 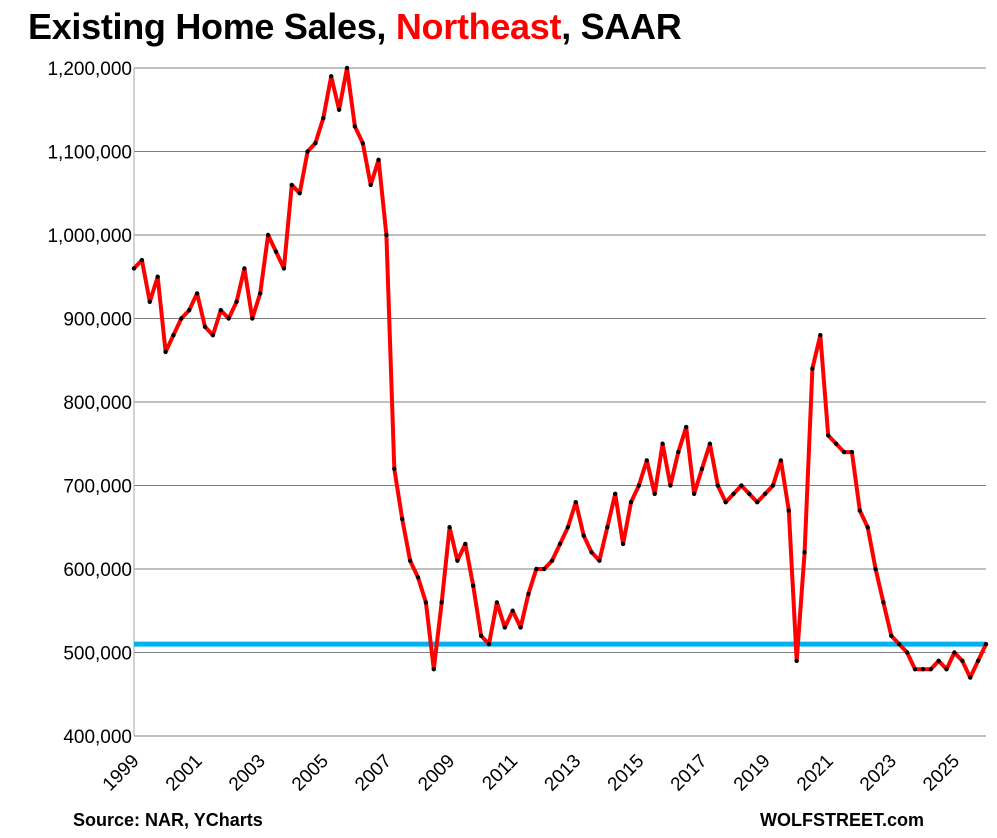 What do you see at coordinates (478, 26) in the screenshot?
I see `title-highlight: Northeast` at bounding box center [478, 26].